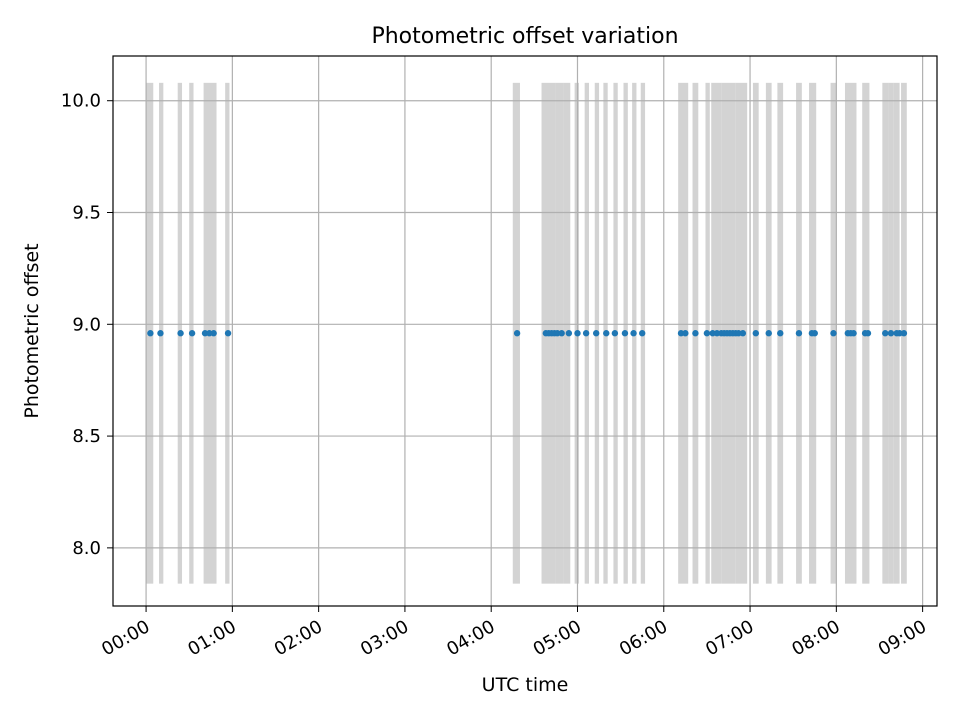 This screenshot has height=720, width=960. What do you see at coordinates (211, 638) in the screenshot?
I see `x-tick-label: 01:00` at bounding box center [211, 638].